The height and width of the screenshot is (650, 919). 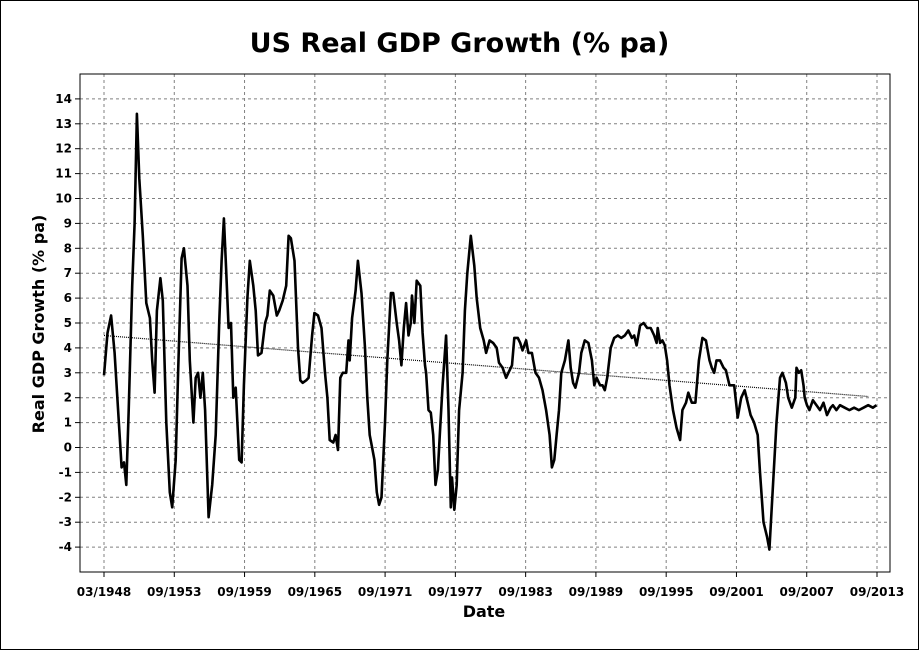 I want to click on trend-line, so click(x=486, y=366).